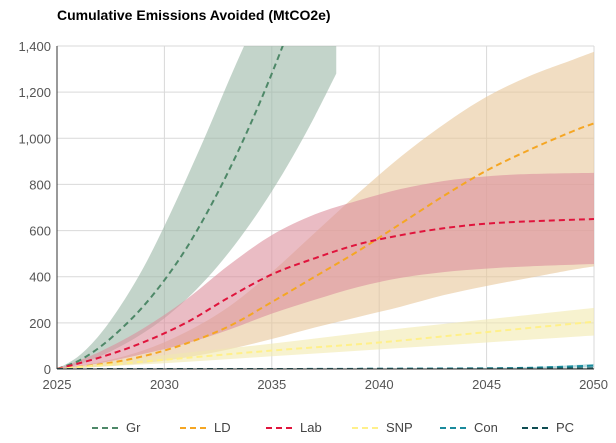 This screenshot has height=443, width=616. Describe the element at coordinates (382, 427) in the screenshot. I see `legend-item-snp: SNP` at that location.